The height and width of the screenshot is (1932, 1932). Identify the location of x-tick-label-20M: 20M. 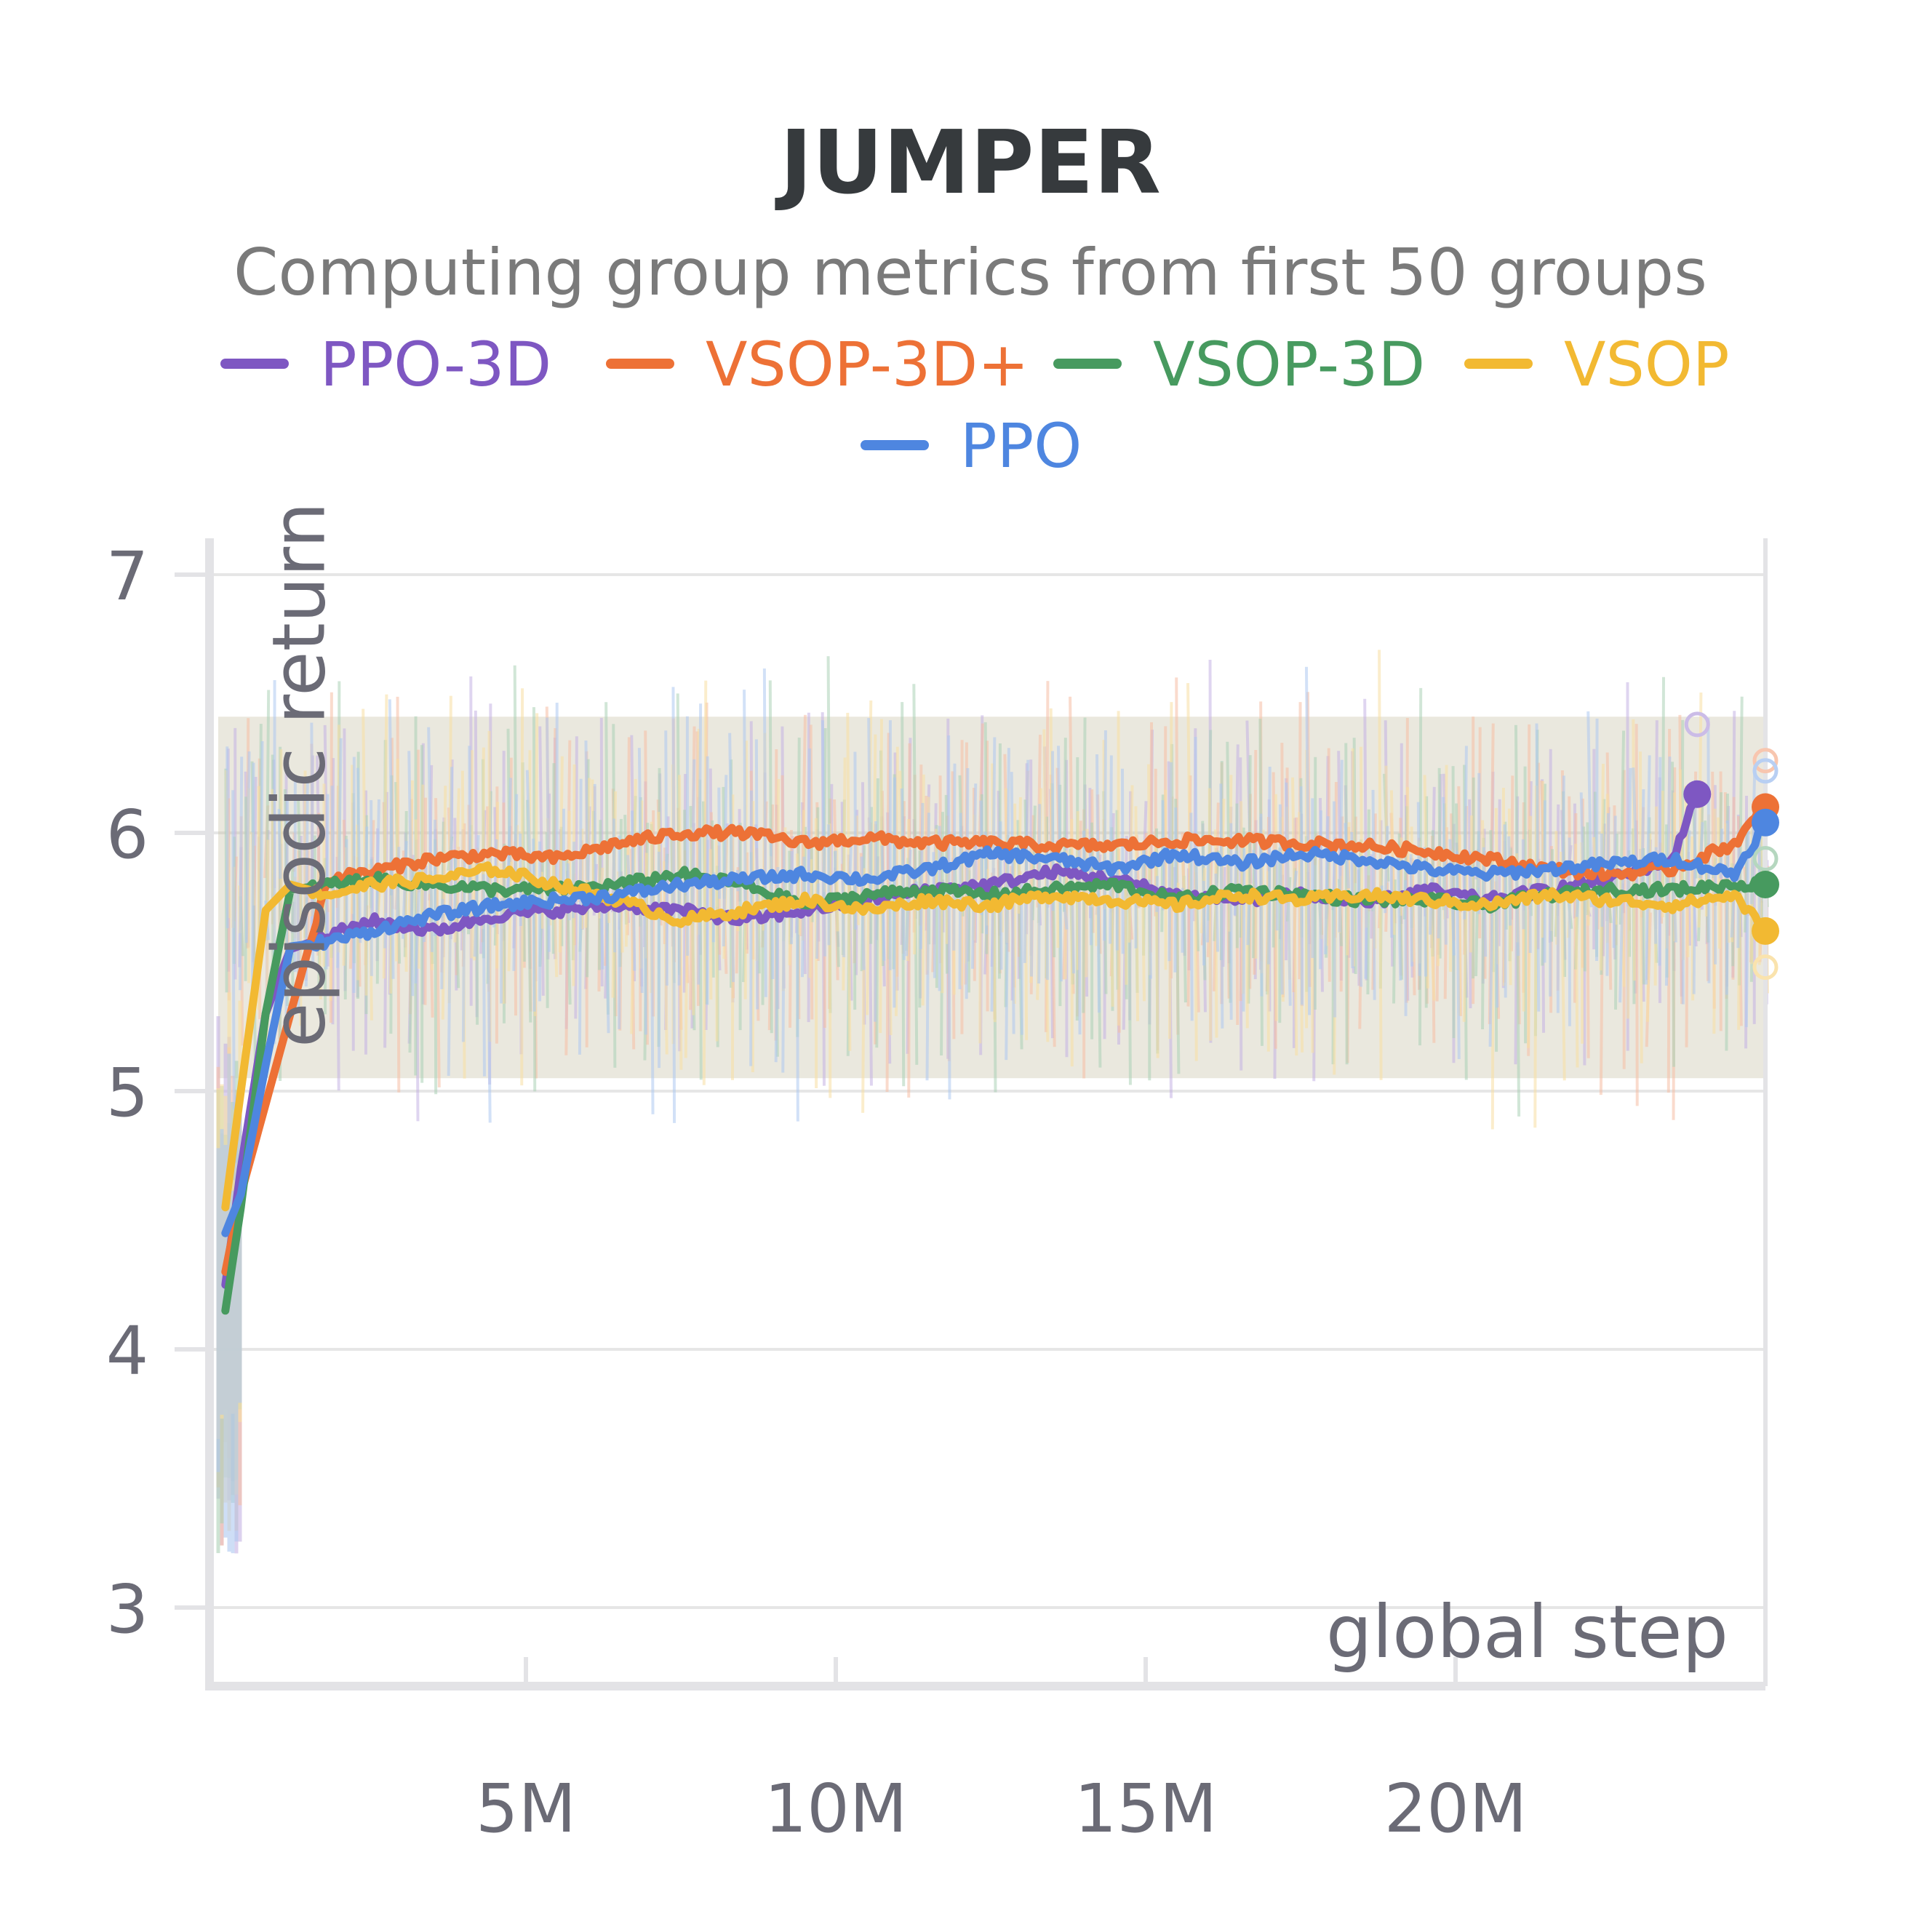
(1456, 1809).